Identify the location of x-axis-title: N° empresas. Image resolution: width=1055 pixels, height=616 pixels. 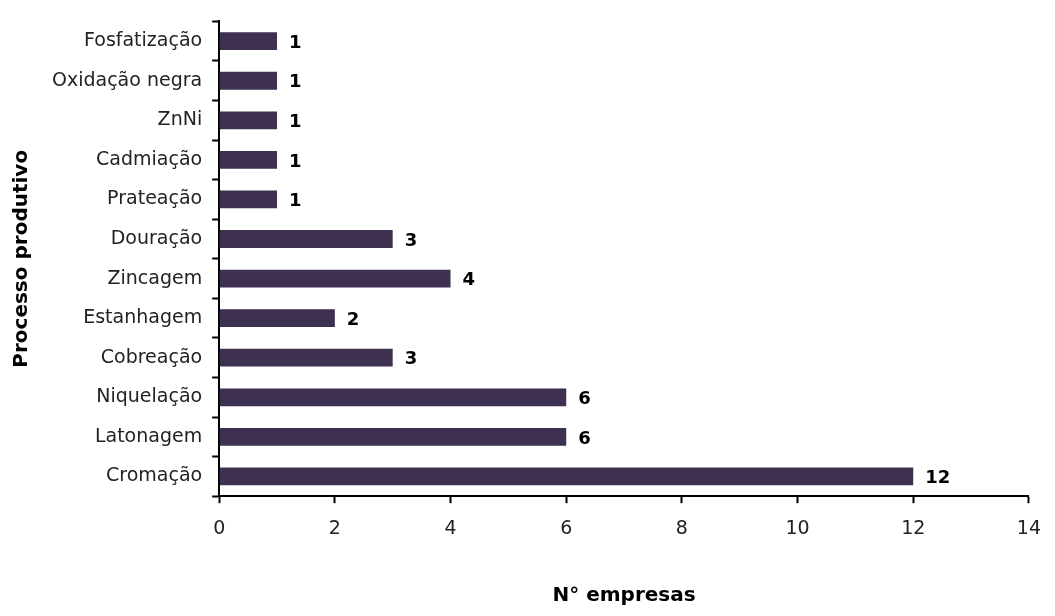
(624, 594).